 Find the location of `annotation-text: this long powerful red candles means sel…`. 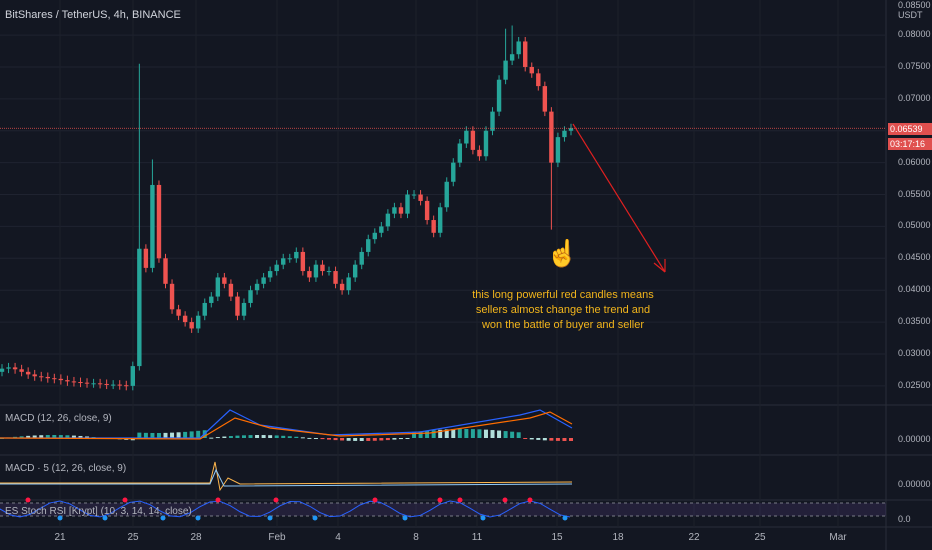

annotation-text: this long powerful red candles means sel… is located at coordinates (563, 310).